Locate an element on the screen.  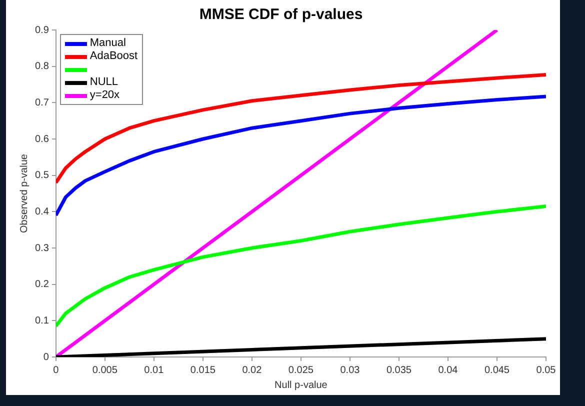
y-tick-label: 0.8 is located at coordinates (42, 66).